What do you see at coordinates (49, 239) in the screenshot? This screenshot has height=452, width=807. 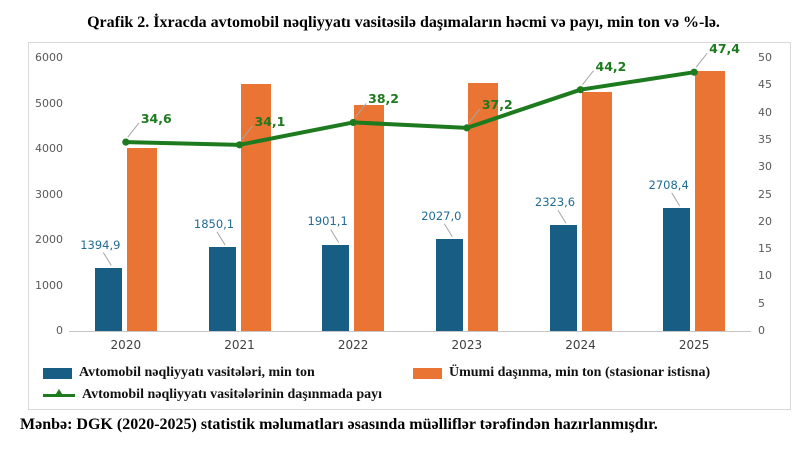 I see `left-axis-tick: 2000` at bounding box center [49, 239].